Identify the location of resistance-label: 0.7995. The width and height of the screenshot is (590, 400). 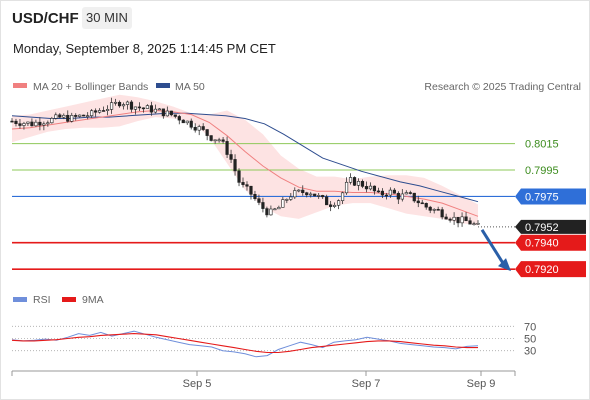
(542, 171).